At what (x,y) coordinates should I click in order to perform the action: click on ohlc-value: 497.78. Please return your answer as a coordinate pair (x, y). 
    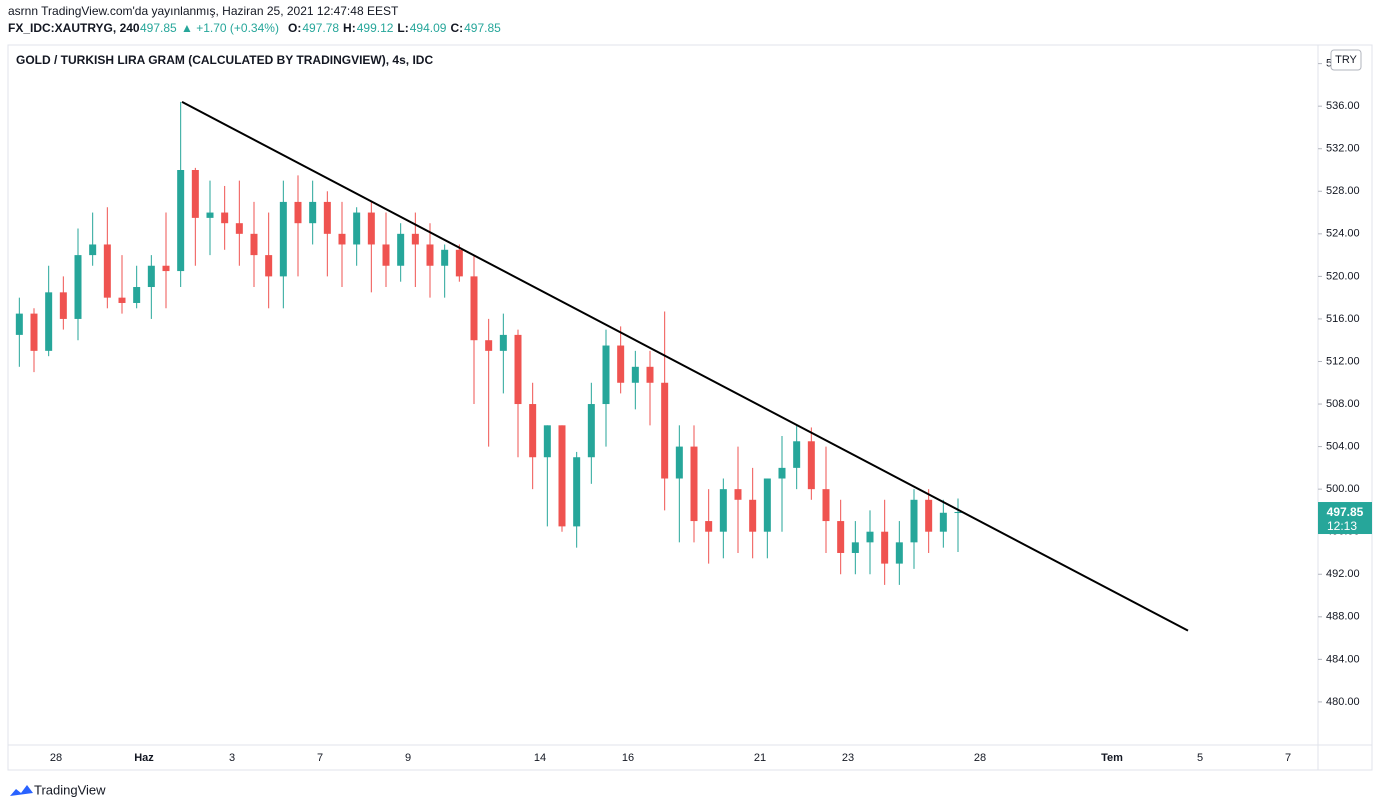
    Looking at the image, I should click on (320, 28).